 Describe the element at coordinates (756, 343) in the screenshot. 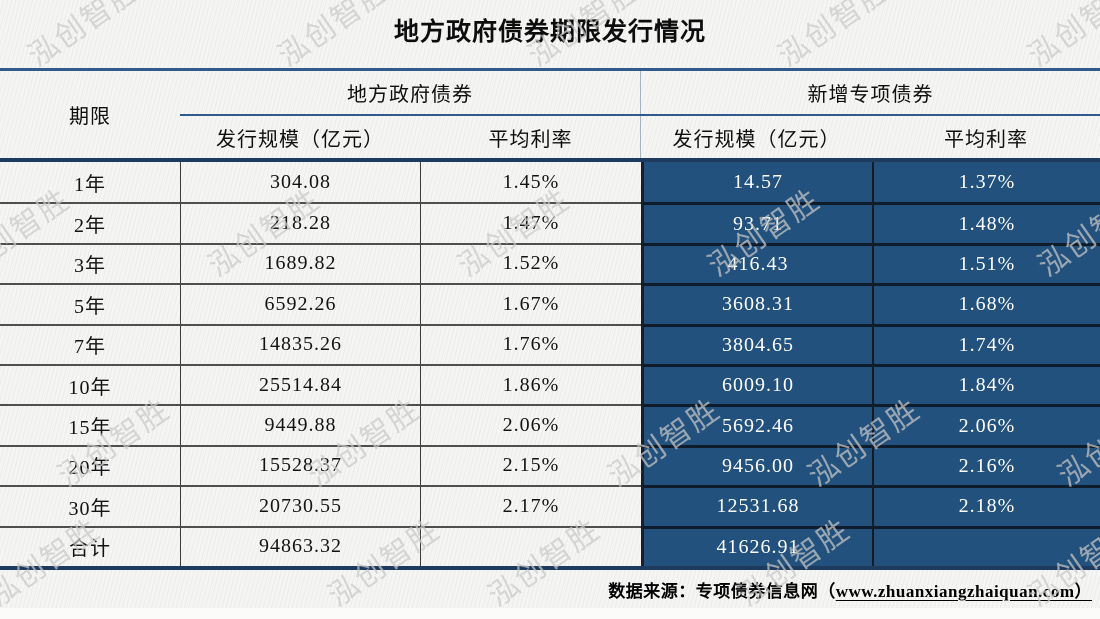

I see `cell-special-scale: 3804.65` at that location.